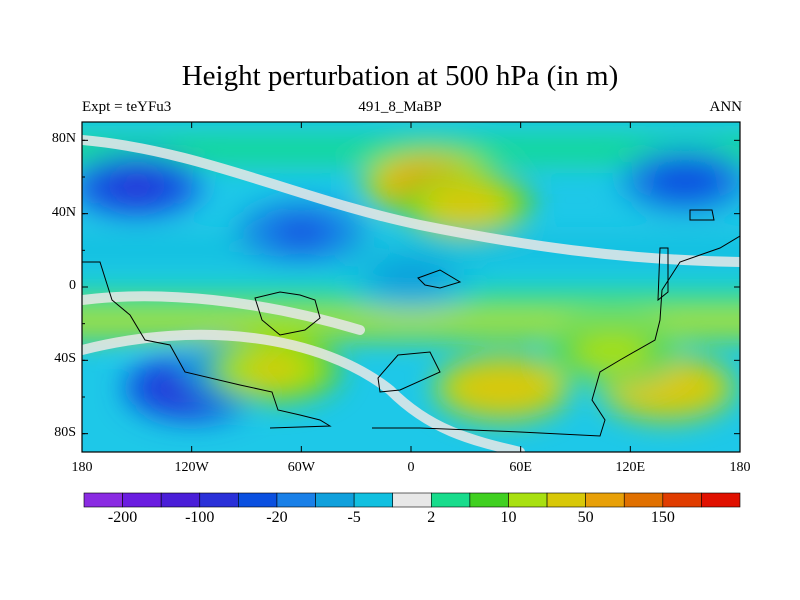  What do you see at coordinates (122, 517) in the screenshot?
I see `colorbar-label: -200` at bounding box center [122, 517].